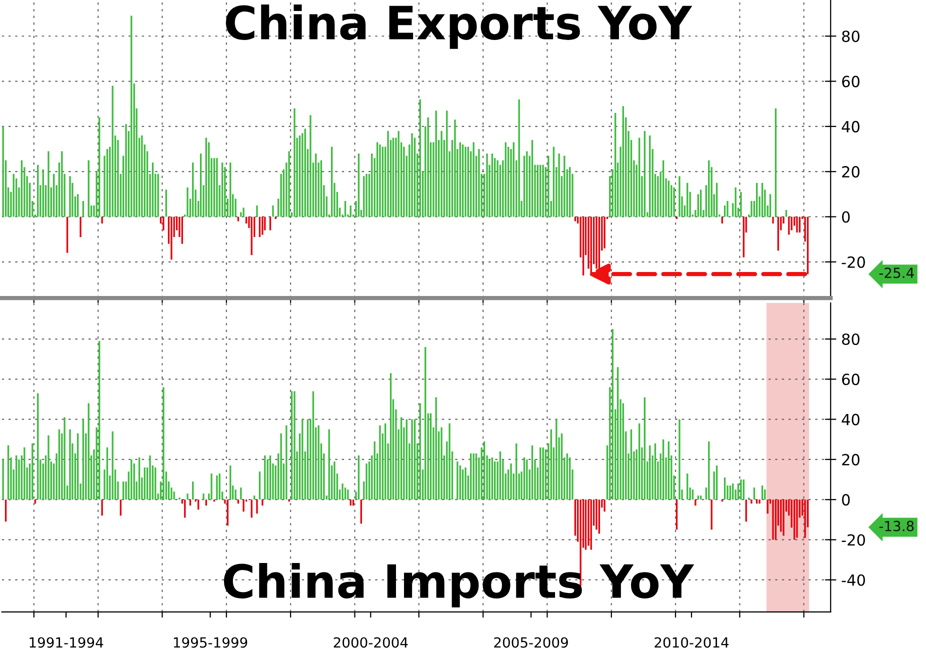 The width and height of the screenshot is (926, 650). Describe the element at coordinates (691, 642) in the screenshot. I see `x-tick-label: 2010-2014` at that location.